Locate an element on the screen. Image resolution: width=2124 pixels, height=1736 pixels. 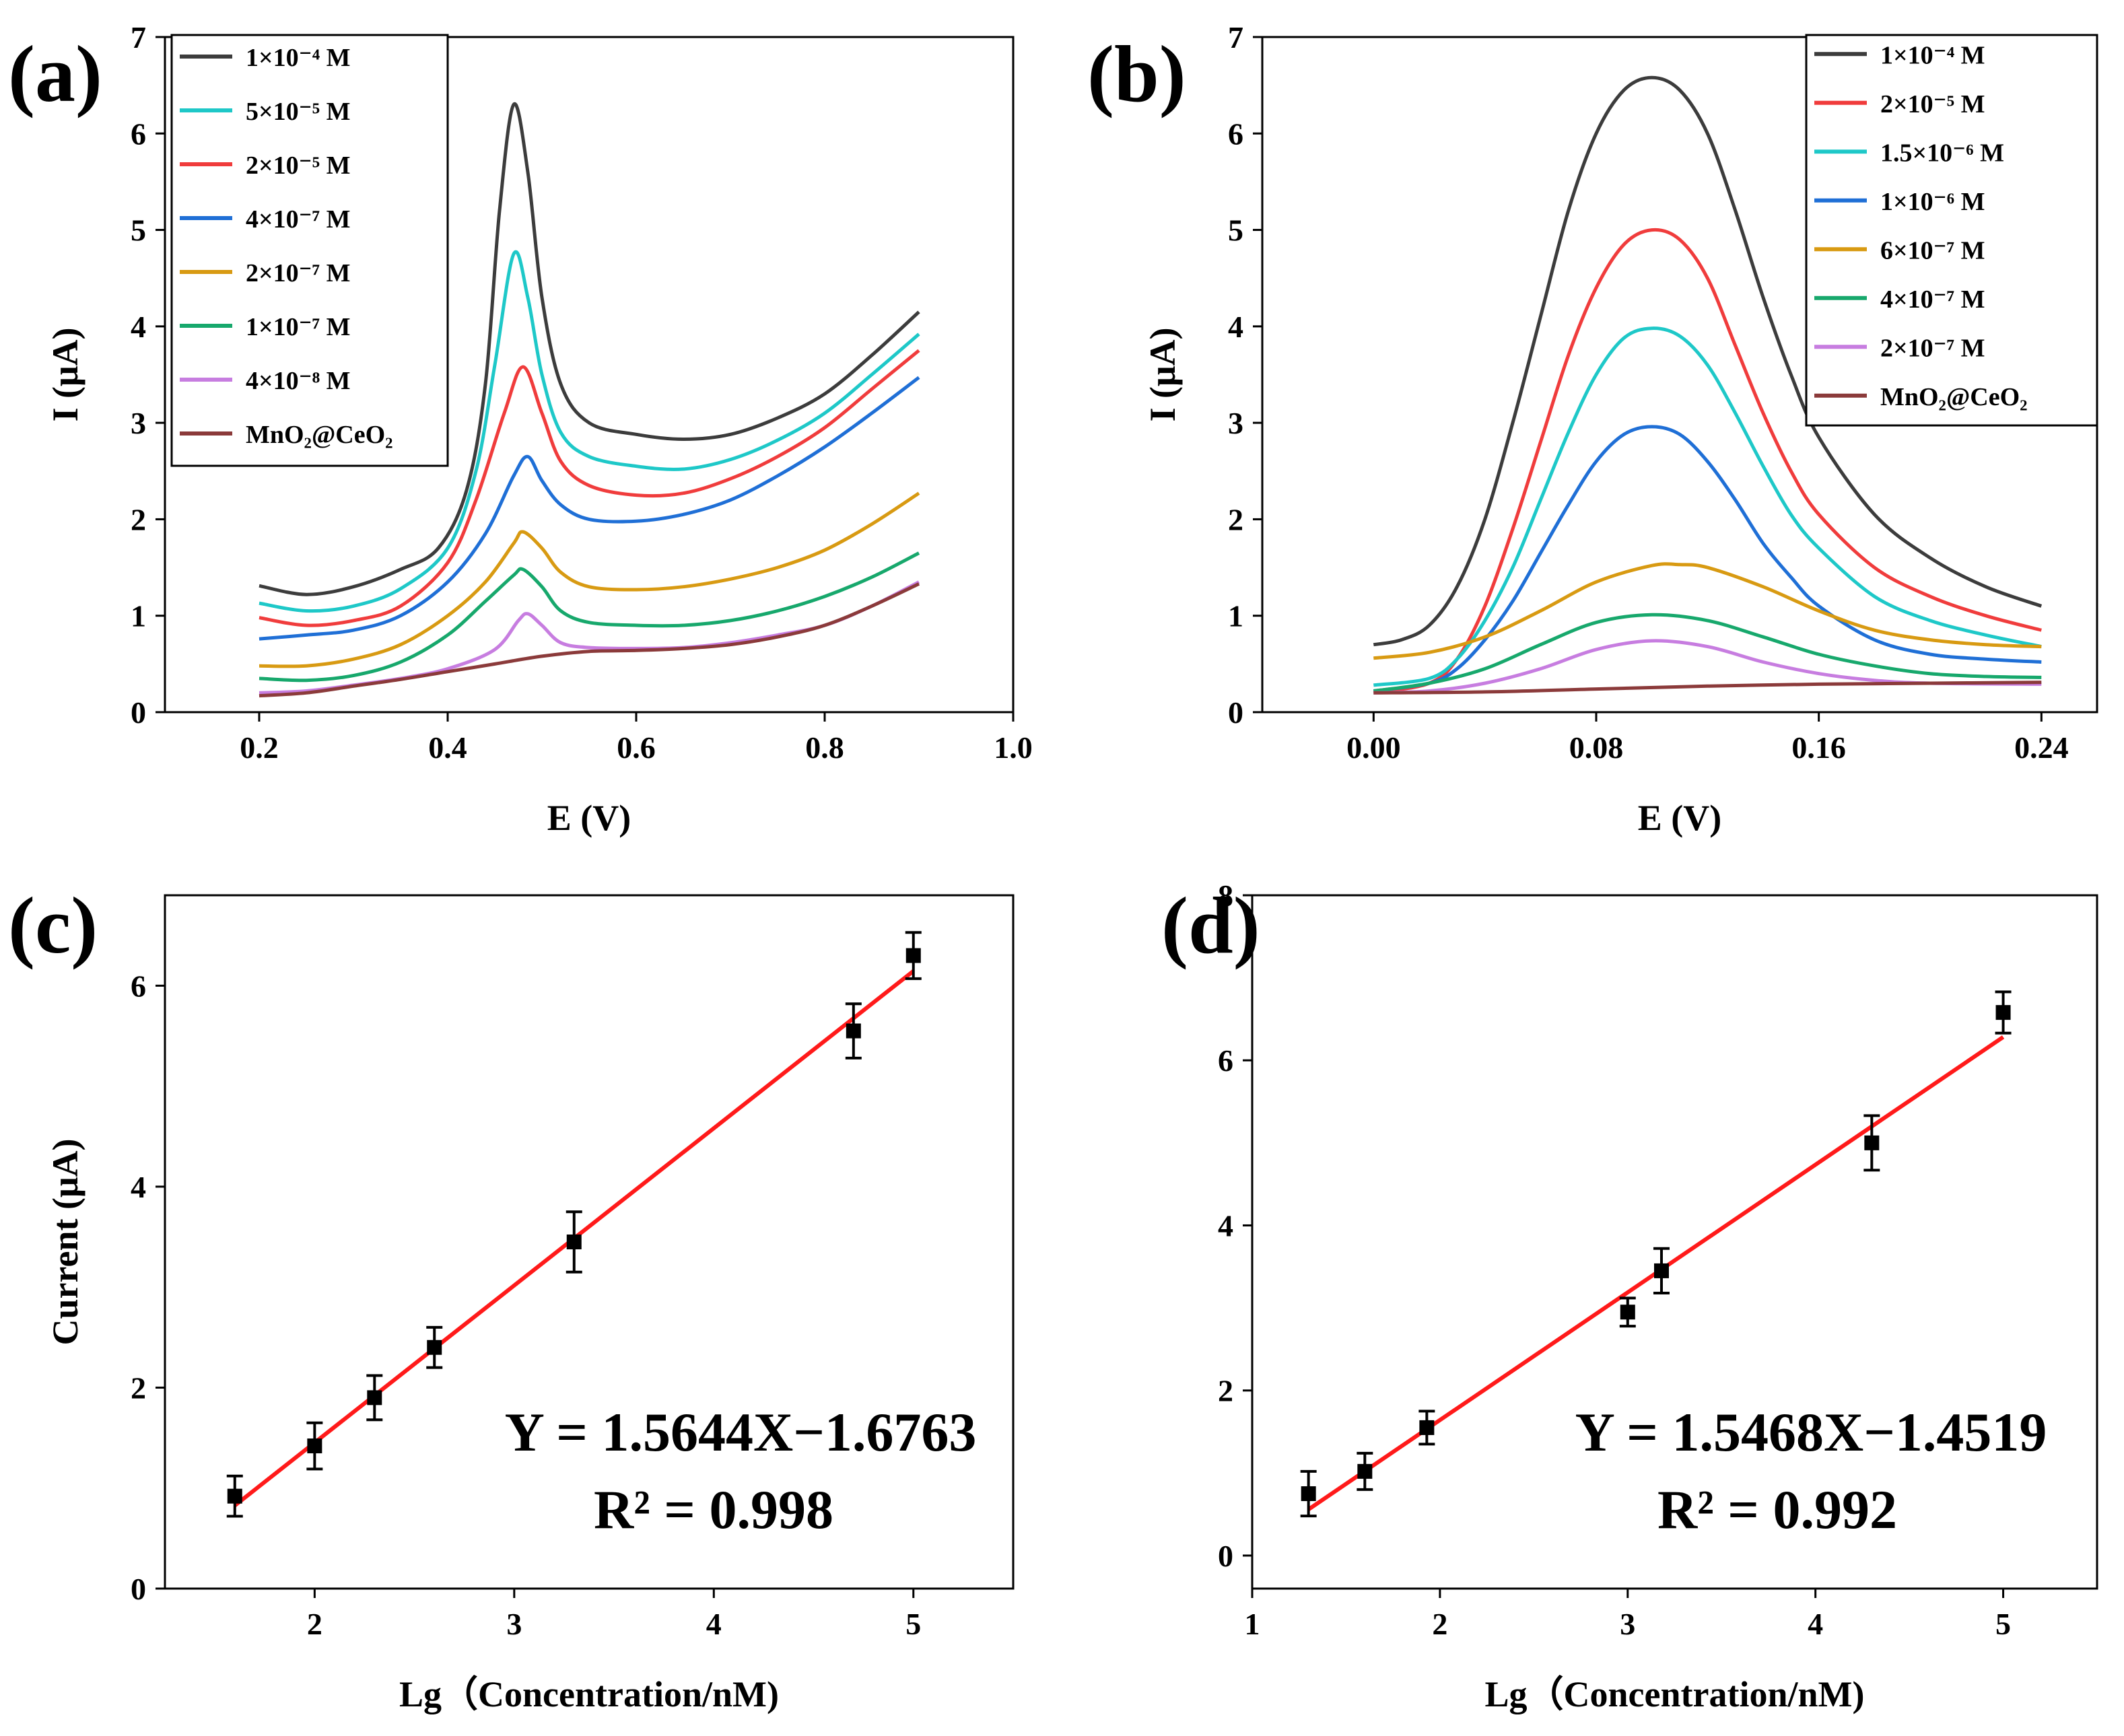
chart-a-xtick-label: 0.4 is located at coordinates (447, 747).